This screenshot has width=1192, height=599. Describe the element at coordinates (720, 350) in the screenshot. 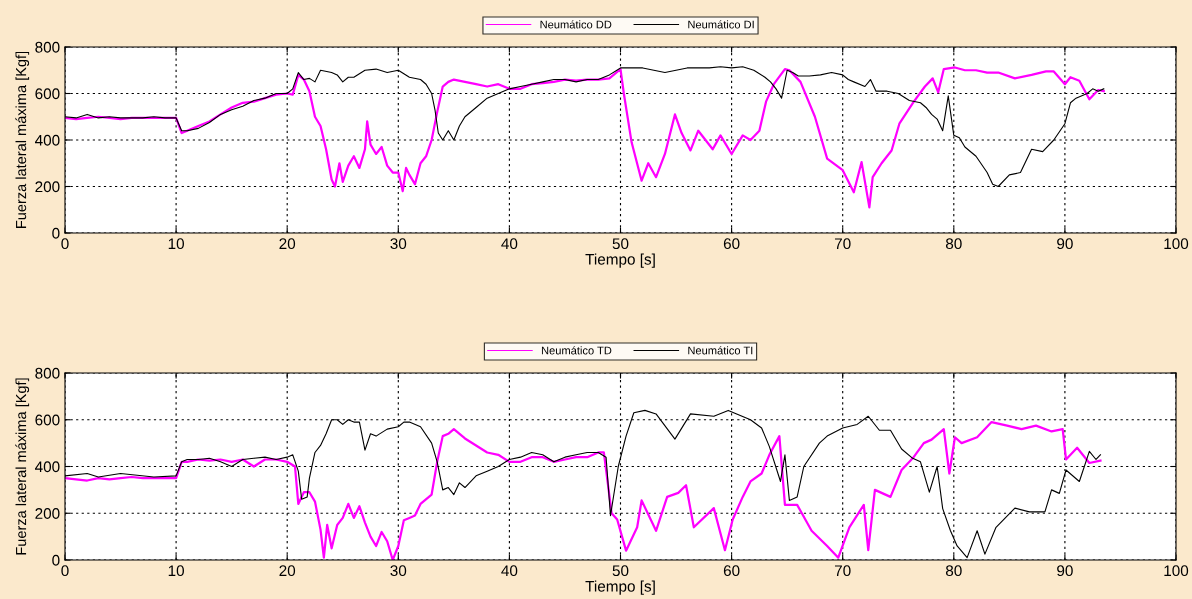

I see `legend-label: Neumático TI` at that location.